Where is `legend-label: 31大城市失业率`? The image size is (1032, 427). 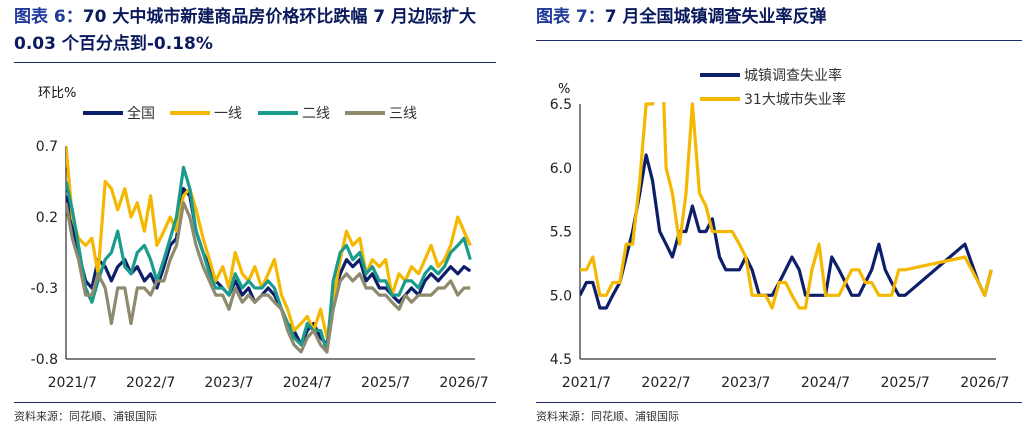
legend-label: 31大城市失业率 is located at coordinates (795, 99).